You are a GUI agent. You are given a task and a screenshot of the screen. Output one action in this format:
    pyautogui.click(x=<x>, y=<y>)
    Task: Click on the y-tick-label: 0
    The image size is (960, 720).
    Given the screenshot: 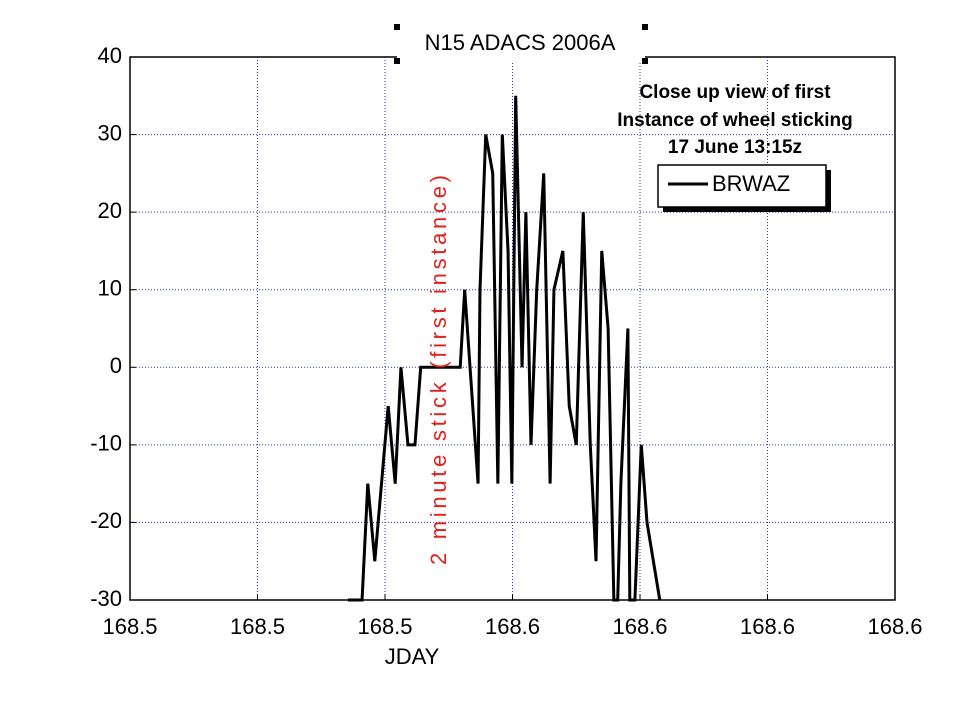 What is the action you would take?
    pyautogui.click(x=116, y=365)
    